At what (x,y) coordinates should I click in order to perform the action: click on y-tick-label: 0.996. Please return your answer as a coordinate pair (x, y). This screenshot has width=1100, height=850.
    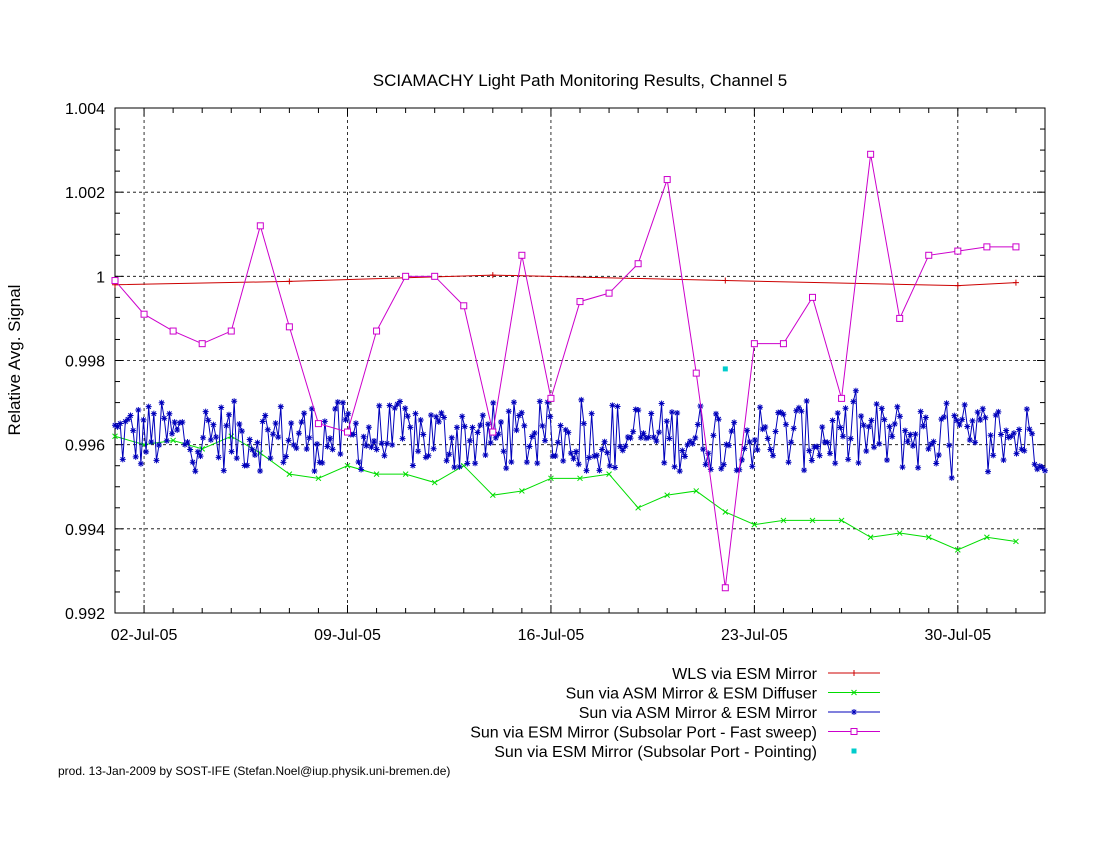
    Looking at the image, I should click on (85, 446).